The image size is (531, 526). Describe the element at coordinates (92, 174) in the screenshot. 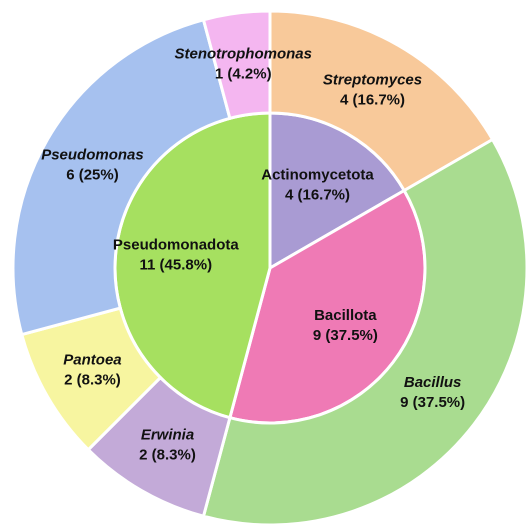

I see `slice-value-label: 6 (25%)` at that location.